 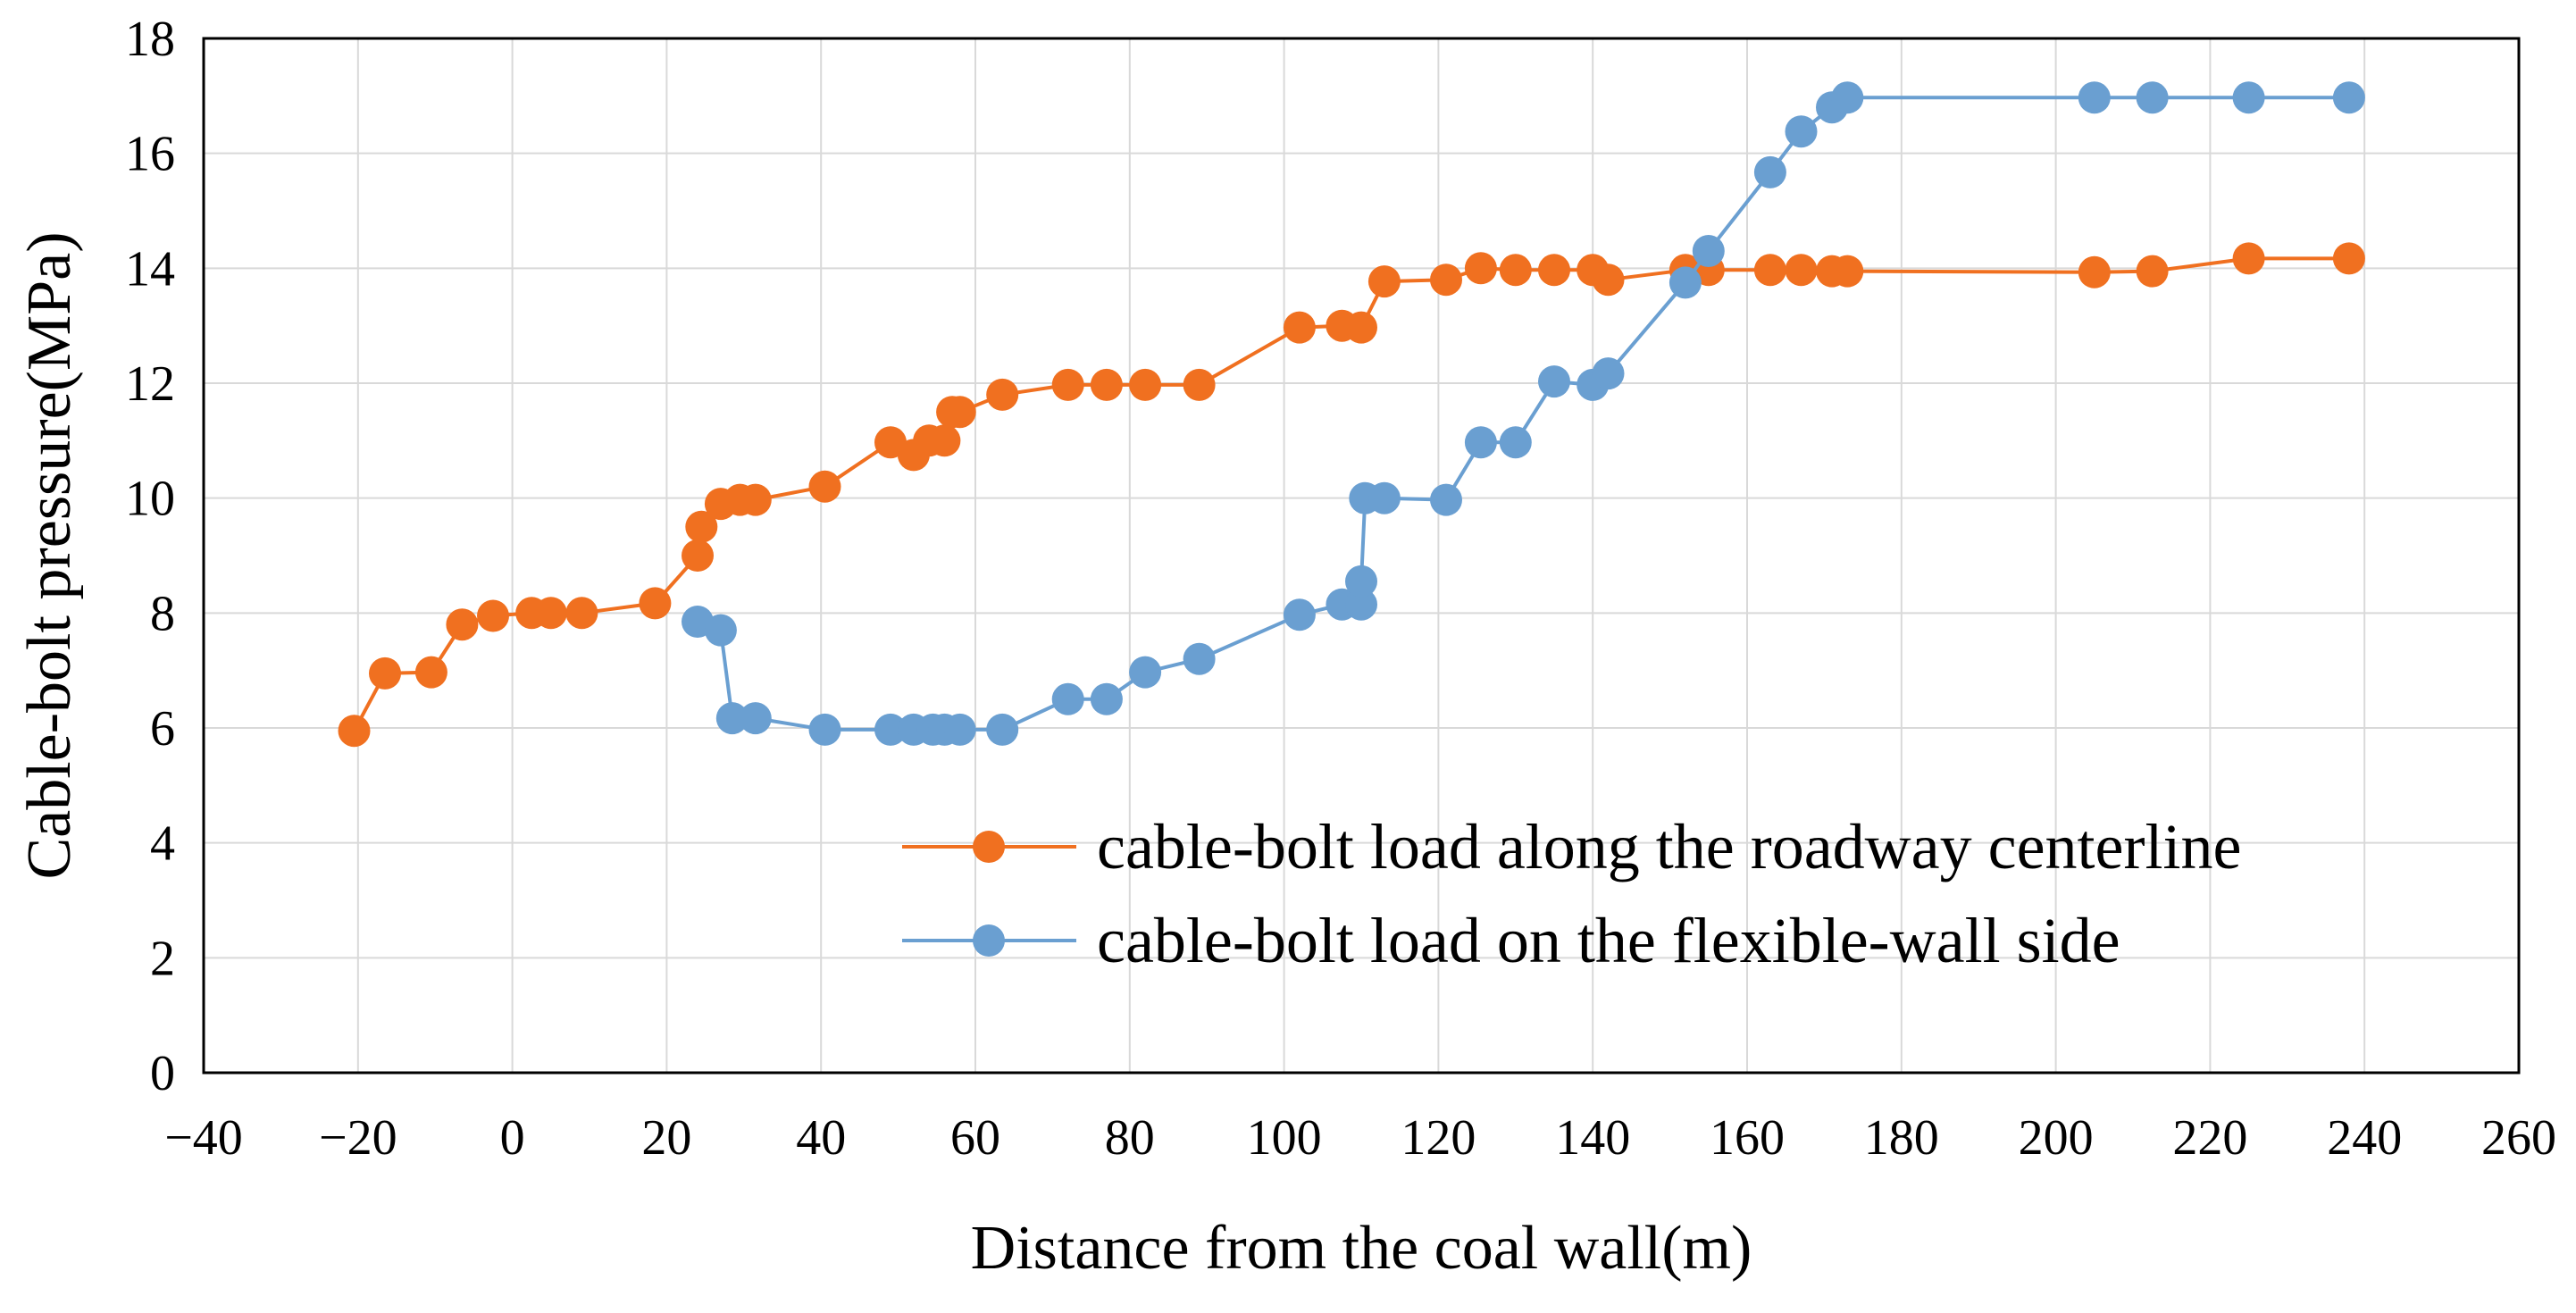 What do you see at coordinates (163, 844) in the screenshot?
I see `y-tick-label: 4` at bounding box center [163, 844].